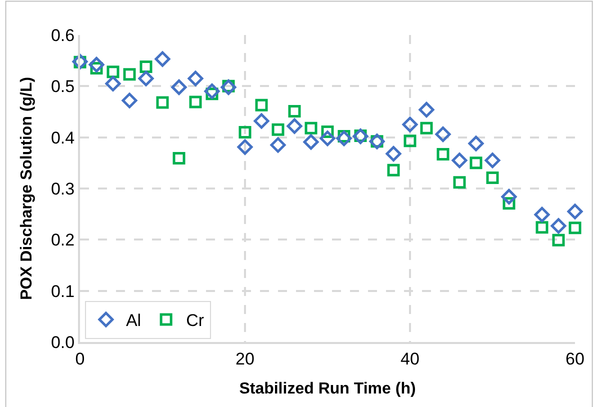 The height and width of the screenshot is (407, 596). I want to click on y-tick-label: 0.2, so click(62, 240).